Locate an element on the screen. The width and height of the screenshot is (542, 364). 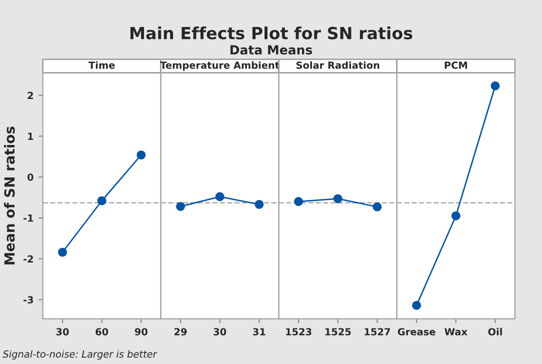
y-tick-label: -3 is located at coordinates (29, 300).